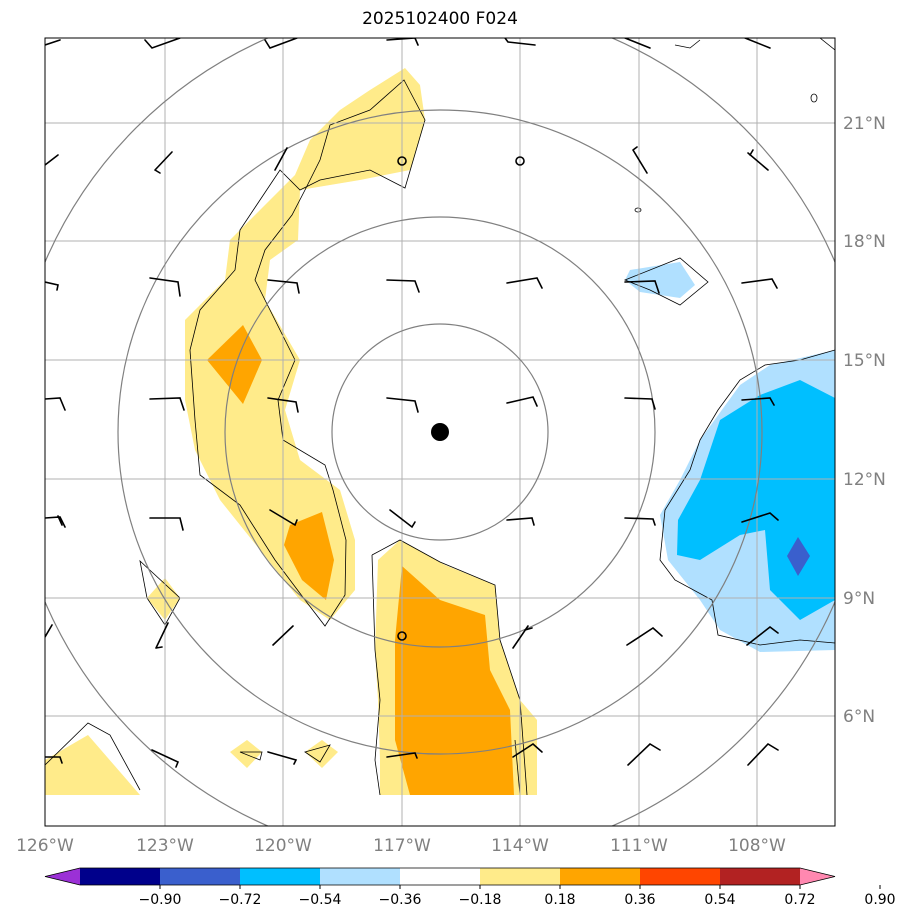 This screenshot has height=924, width=905. I want to click on lon-label-114: 114°W, so click(520, 846).